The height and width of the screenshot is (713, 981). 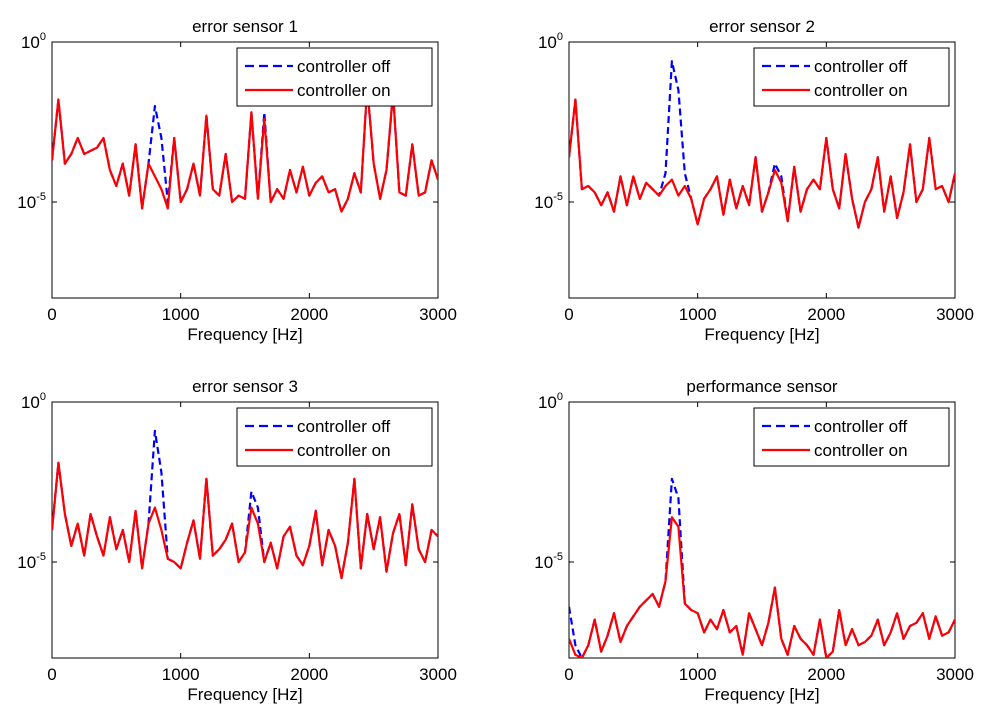 I want to click on plot-title: error sensor 1, so click(x=245, y=26).